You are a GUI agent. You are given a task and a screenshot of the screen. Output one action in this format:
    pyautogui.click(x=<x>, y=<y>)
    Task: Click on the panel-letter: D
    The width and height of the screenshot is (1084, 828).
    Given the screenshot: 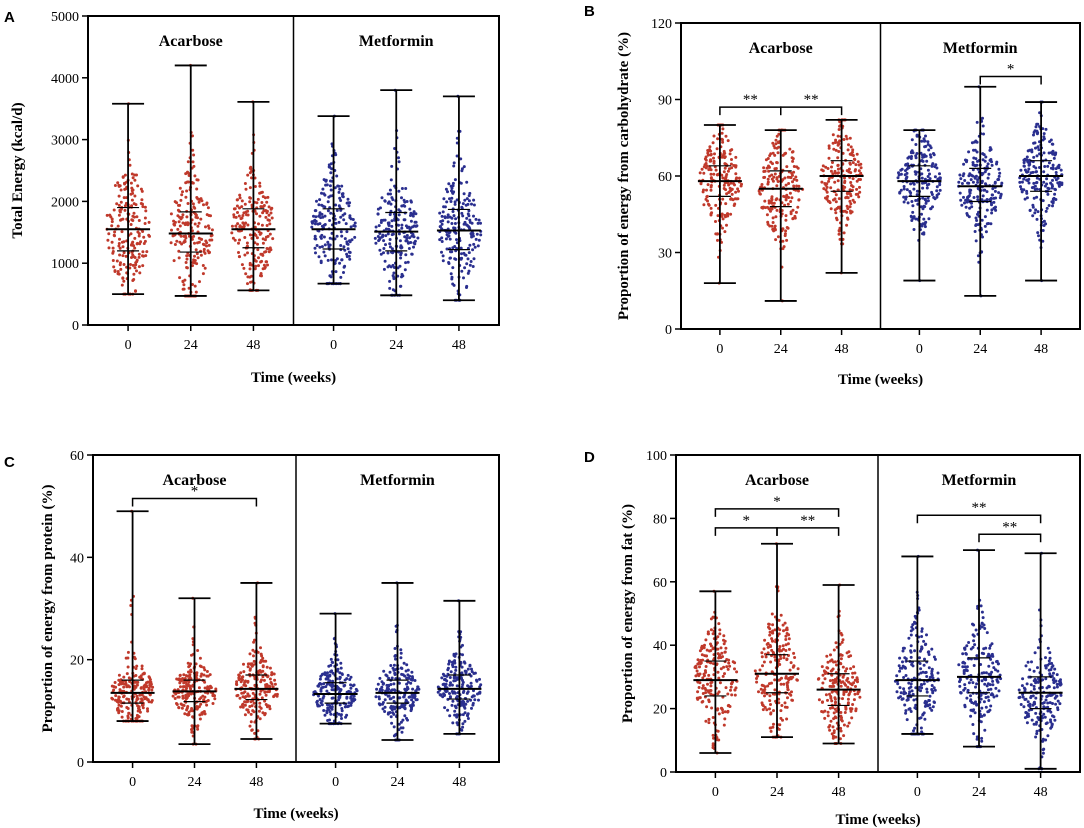 What is the action you would take?
    pyautogui.click(x=589, y=457)
    